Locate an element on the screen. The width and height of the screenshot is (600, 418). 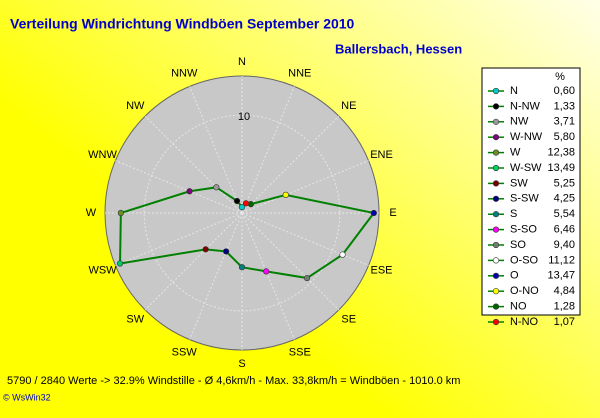
direction-label: NNE is located at coordinates (299, 73).